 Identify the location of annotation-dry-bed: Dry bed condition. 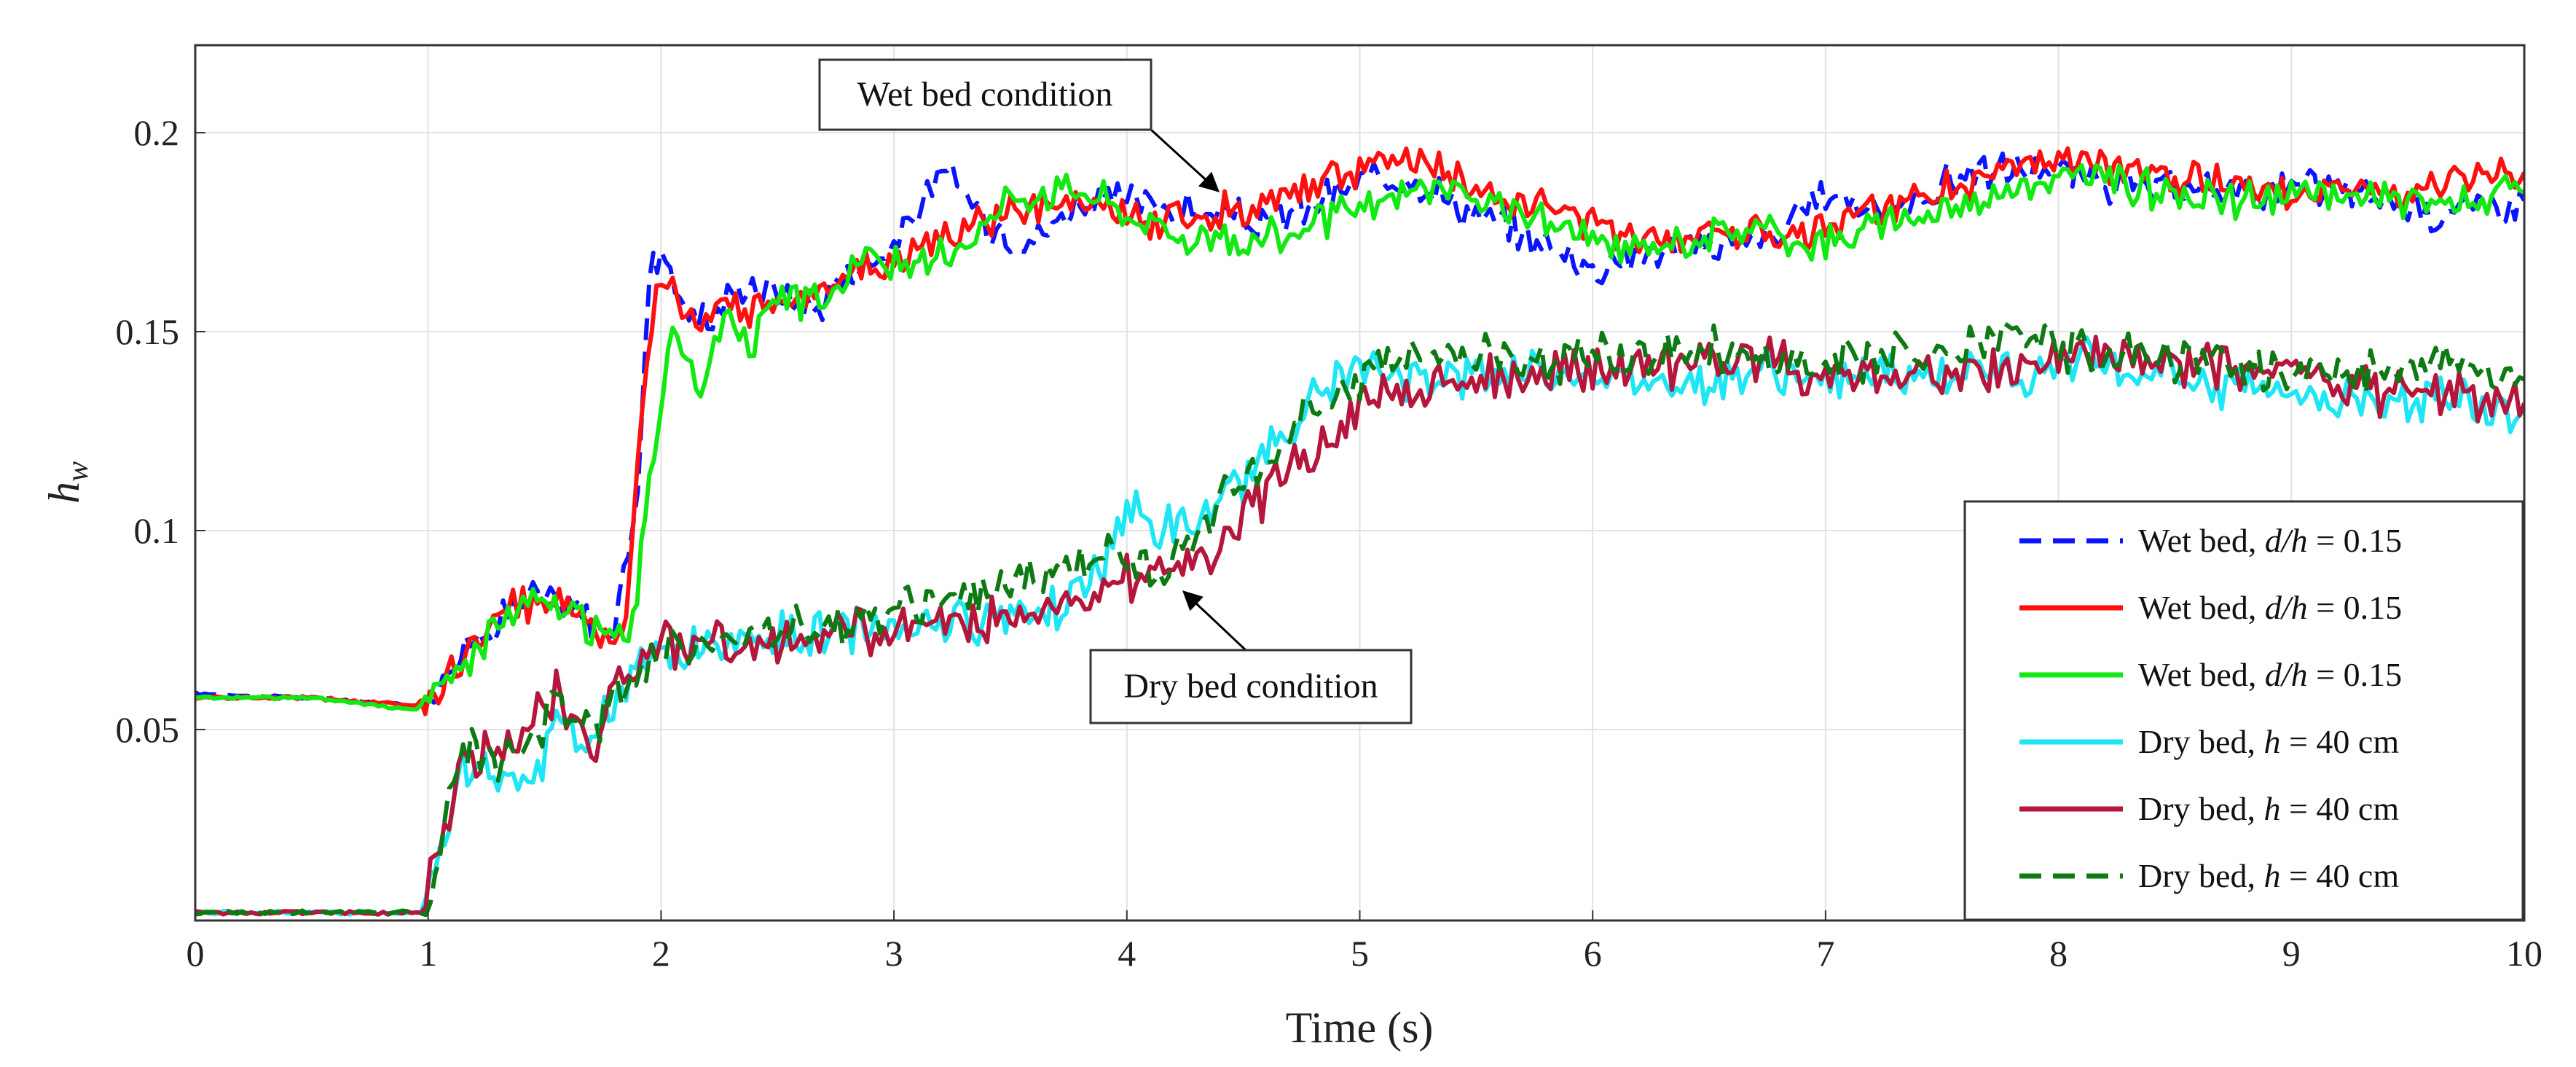
(1251, 657).